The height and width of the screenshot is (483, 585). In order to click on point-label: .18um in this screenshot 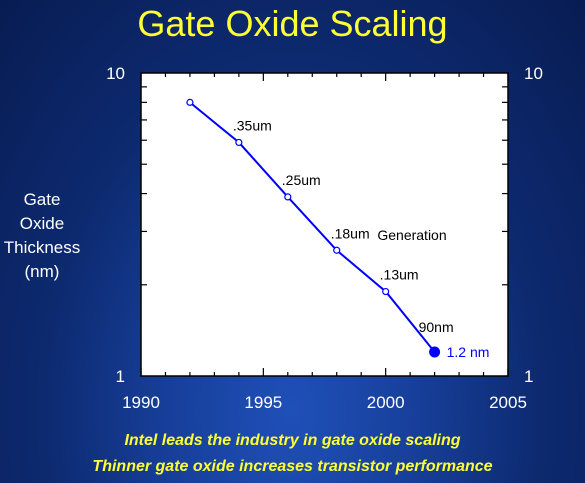, I will do `click(350, 233)`.